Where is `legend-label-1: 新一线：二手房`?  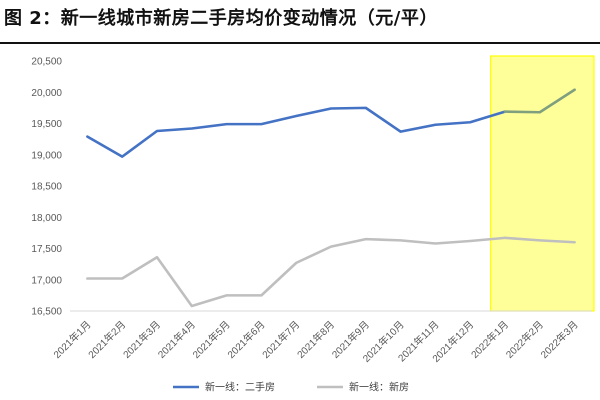 legend-label-1: 新一线：二手房 is located at coordinates (240, 387).